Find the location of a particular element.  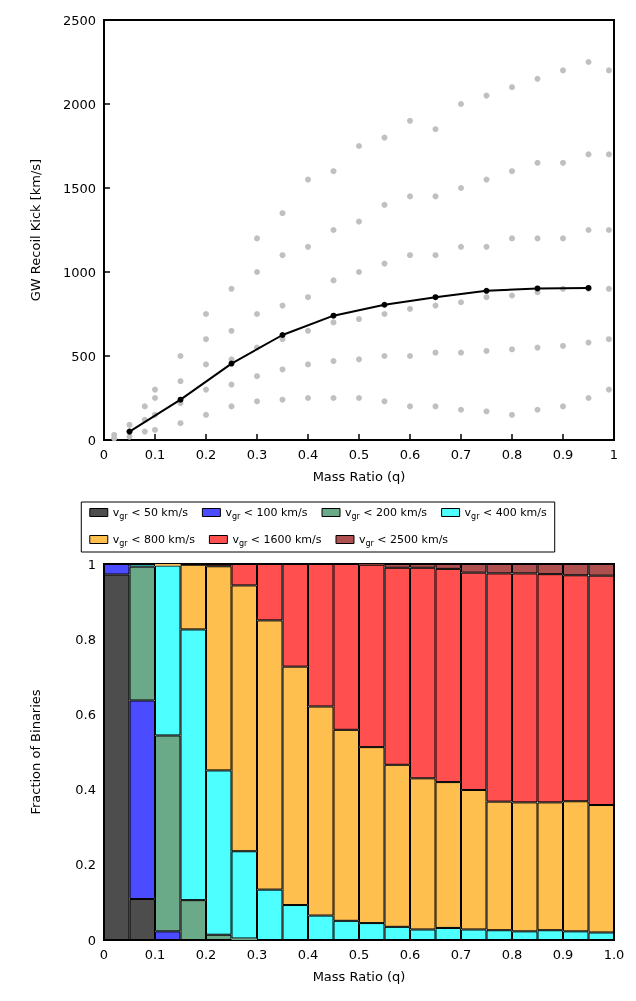

y-tick-label: 0.4 is located at coordinates (85, 790).